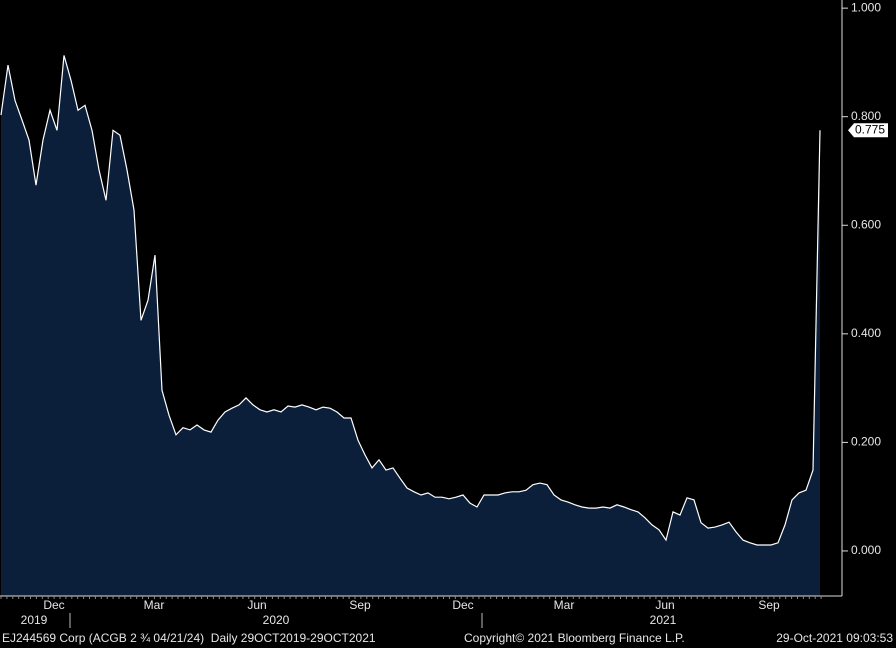  I want to click on last-value-label: 0.775, so click(870, 129).